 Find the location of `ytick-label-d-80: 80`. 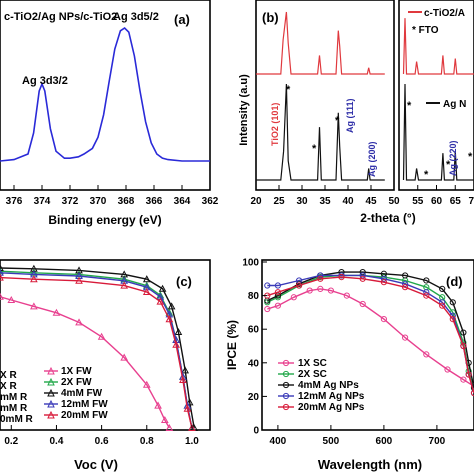

ytick-label-d-80: 80 is located at coordinates (254, 296).